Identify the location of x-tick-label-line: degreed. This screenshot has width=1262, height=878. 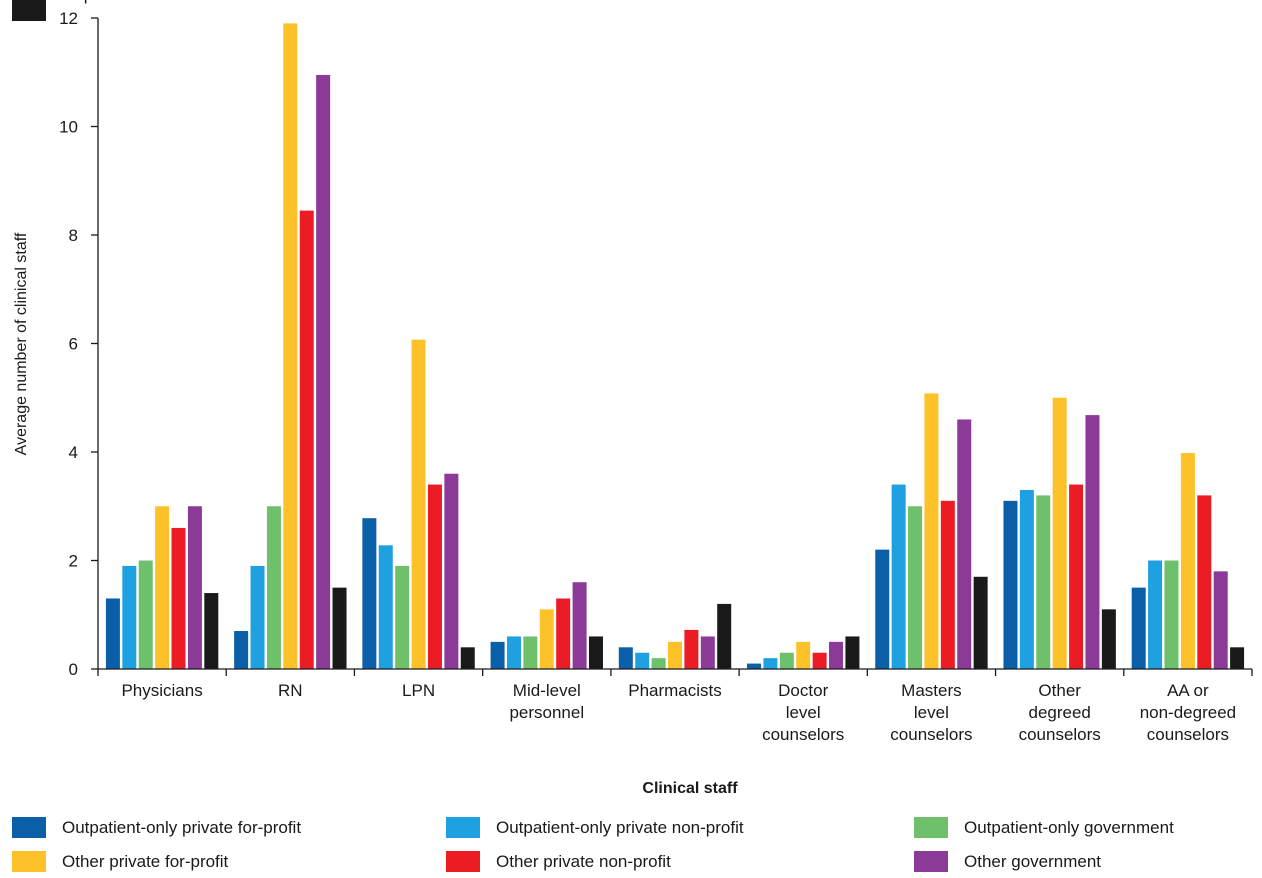
(1060, 712).